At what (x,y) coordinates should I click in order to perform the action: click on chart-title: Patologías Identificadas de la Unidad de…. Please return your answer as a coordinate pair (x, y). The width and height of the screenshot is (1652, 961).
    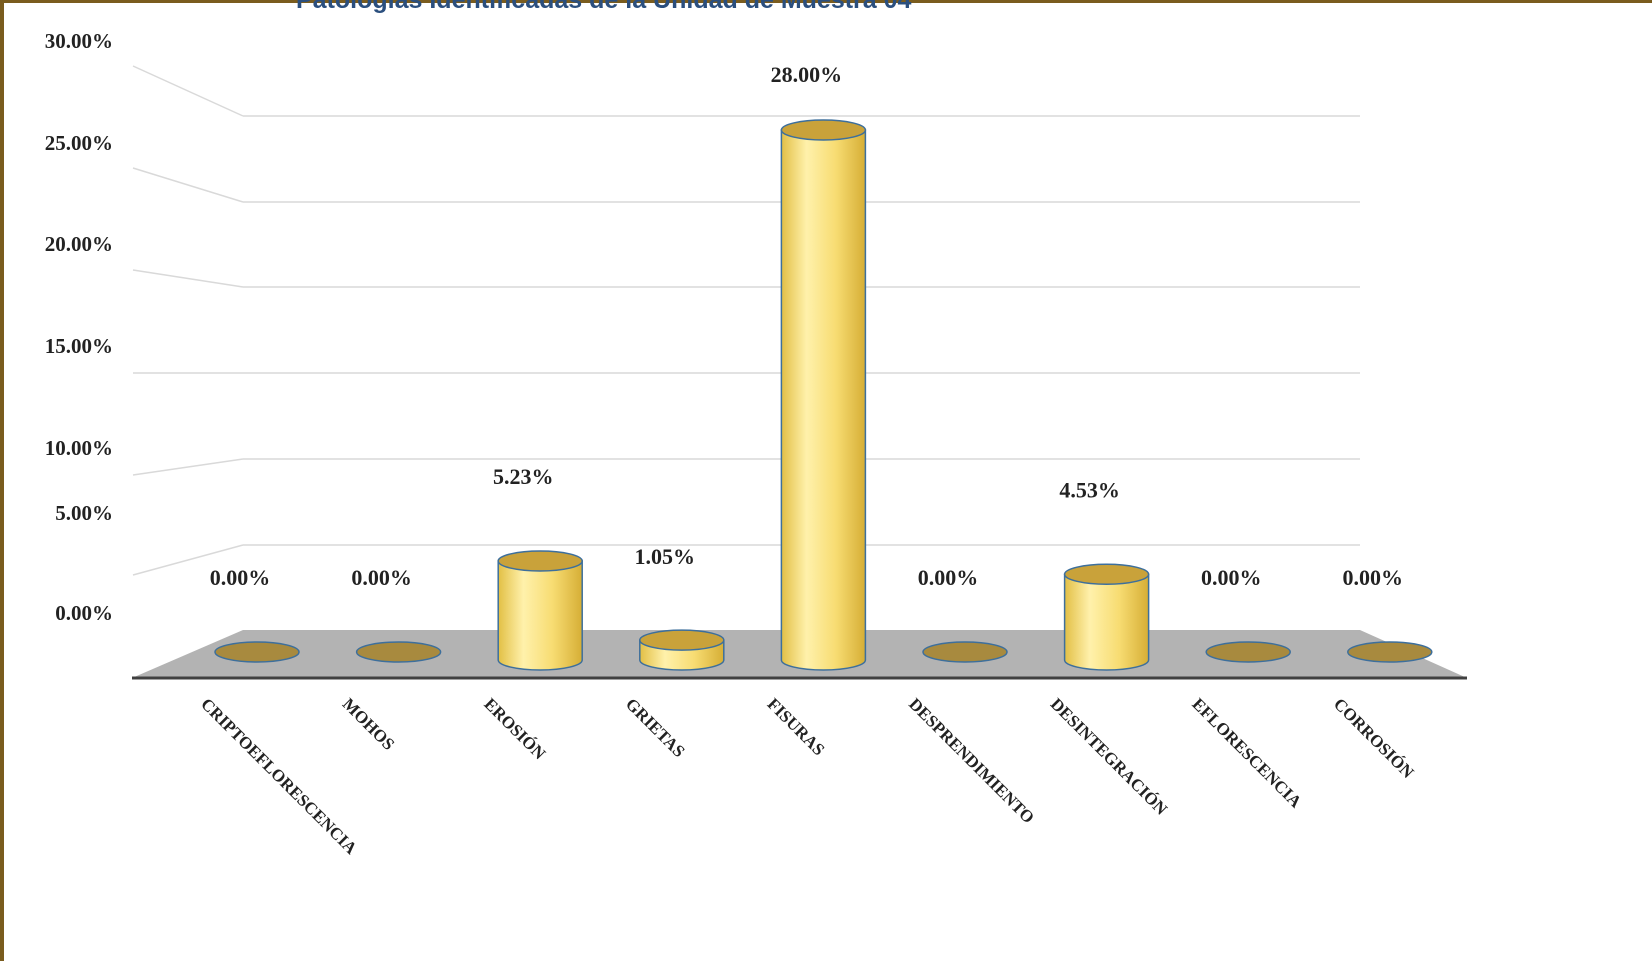
    Looking at the image, I should click on (604, 7).